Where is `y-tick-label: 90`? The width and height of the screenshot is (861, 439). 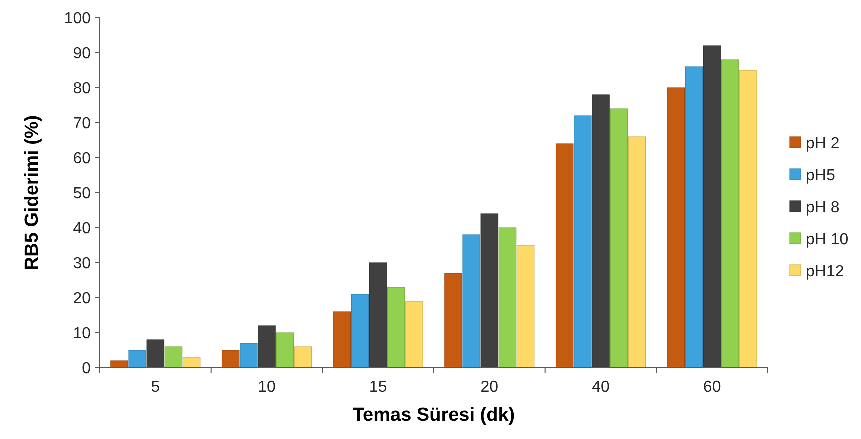 y-tick-label: 90 is located at coordinates (82, 54).